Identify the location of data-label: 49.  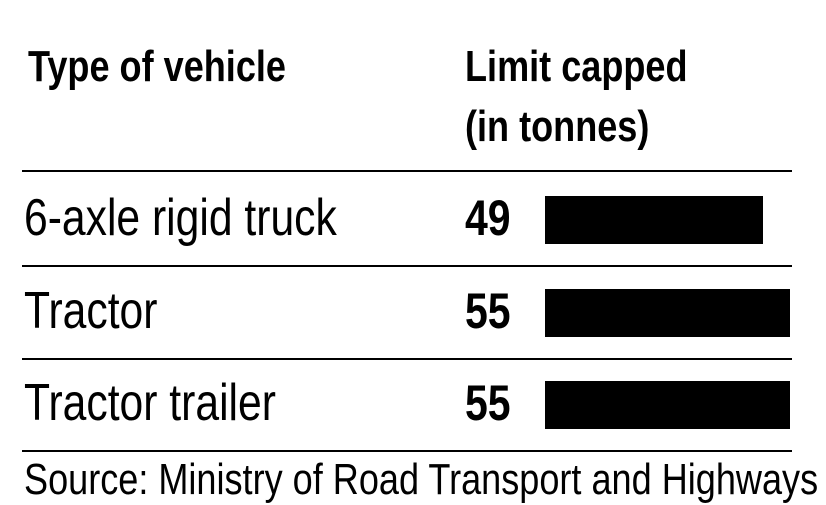
(488, 218).